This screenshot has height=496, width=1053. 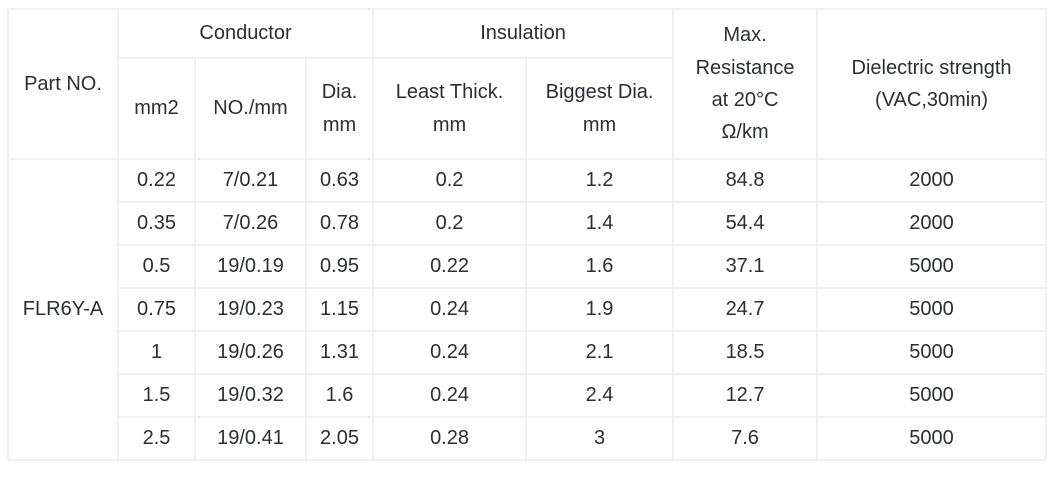 I want to click on cell-biggest-dia: 1.2, so click(x=600, y=180).